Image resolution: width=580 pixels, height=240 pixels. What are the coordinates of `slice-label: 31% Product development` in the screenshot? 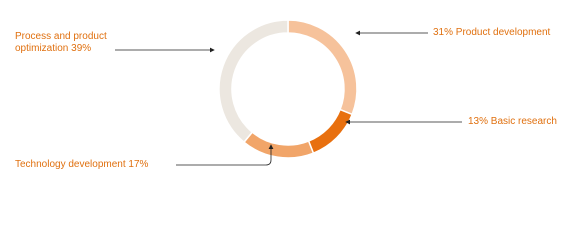 It's located at (491, 33).